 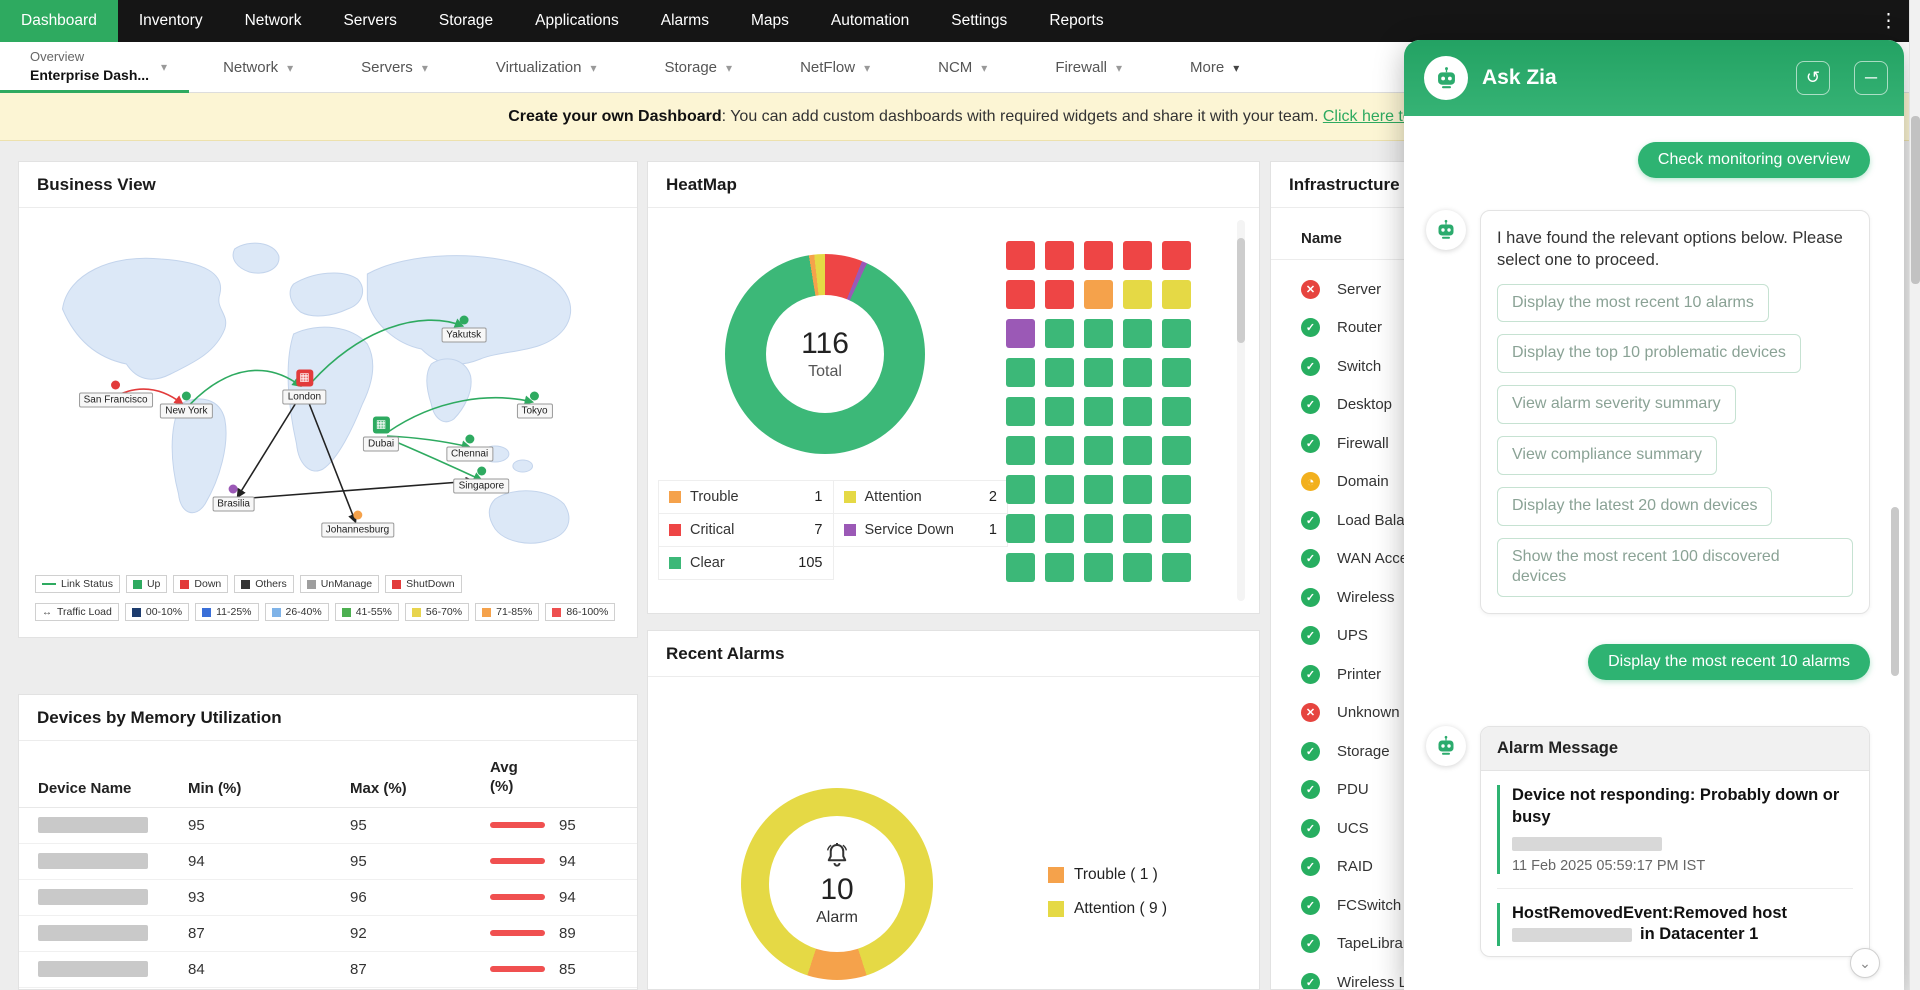 What do you see at coordinates (835, 67) in the screenshot?
I see `tab-netflow: NetFlow` at bounding box center [835, 67].